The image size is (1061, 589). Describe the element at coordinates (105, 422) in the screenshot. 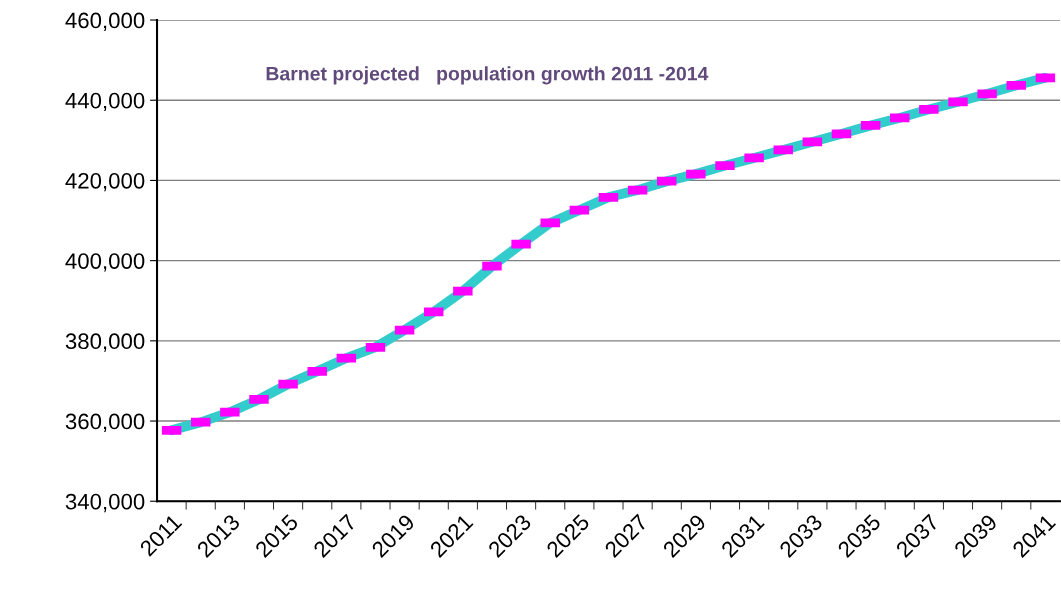

I see `y-tick-label: 360,000` at that location.